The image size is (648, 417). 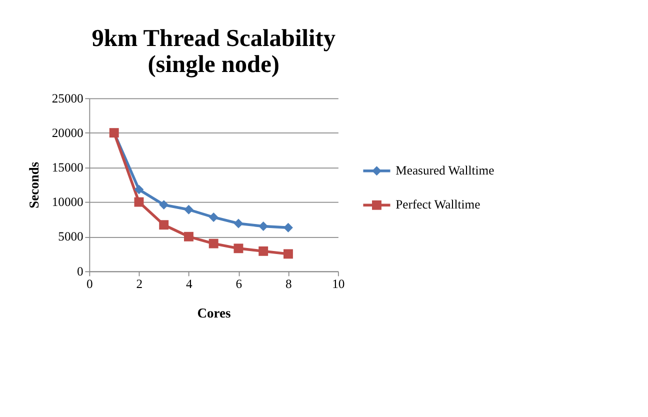 I want to click on x-axis-title: Cores, so click(x=214, y=313).